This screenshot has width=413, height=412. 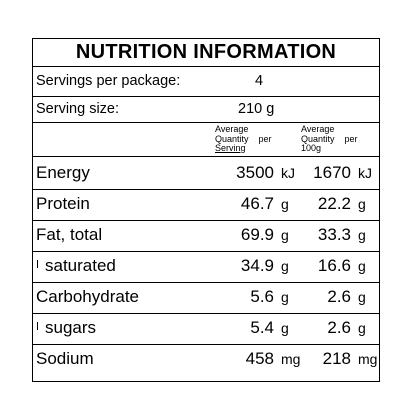 I want to click on per-serving-value: 69.9, so click(x=257, y=234).